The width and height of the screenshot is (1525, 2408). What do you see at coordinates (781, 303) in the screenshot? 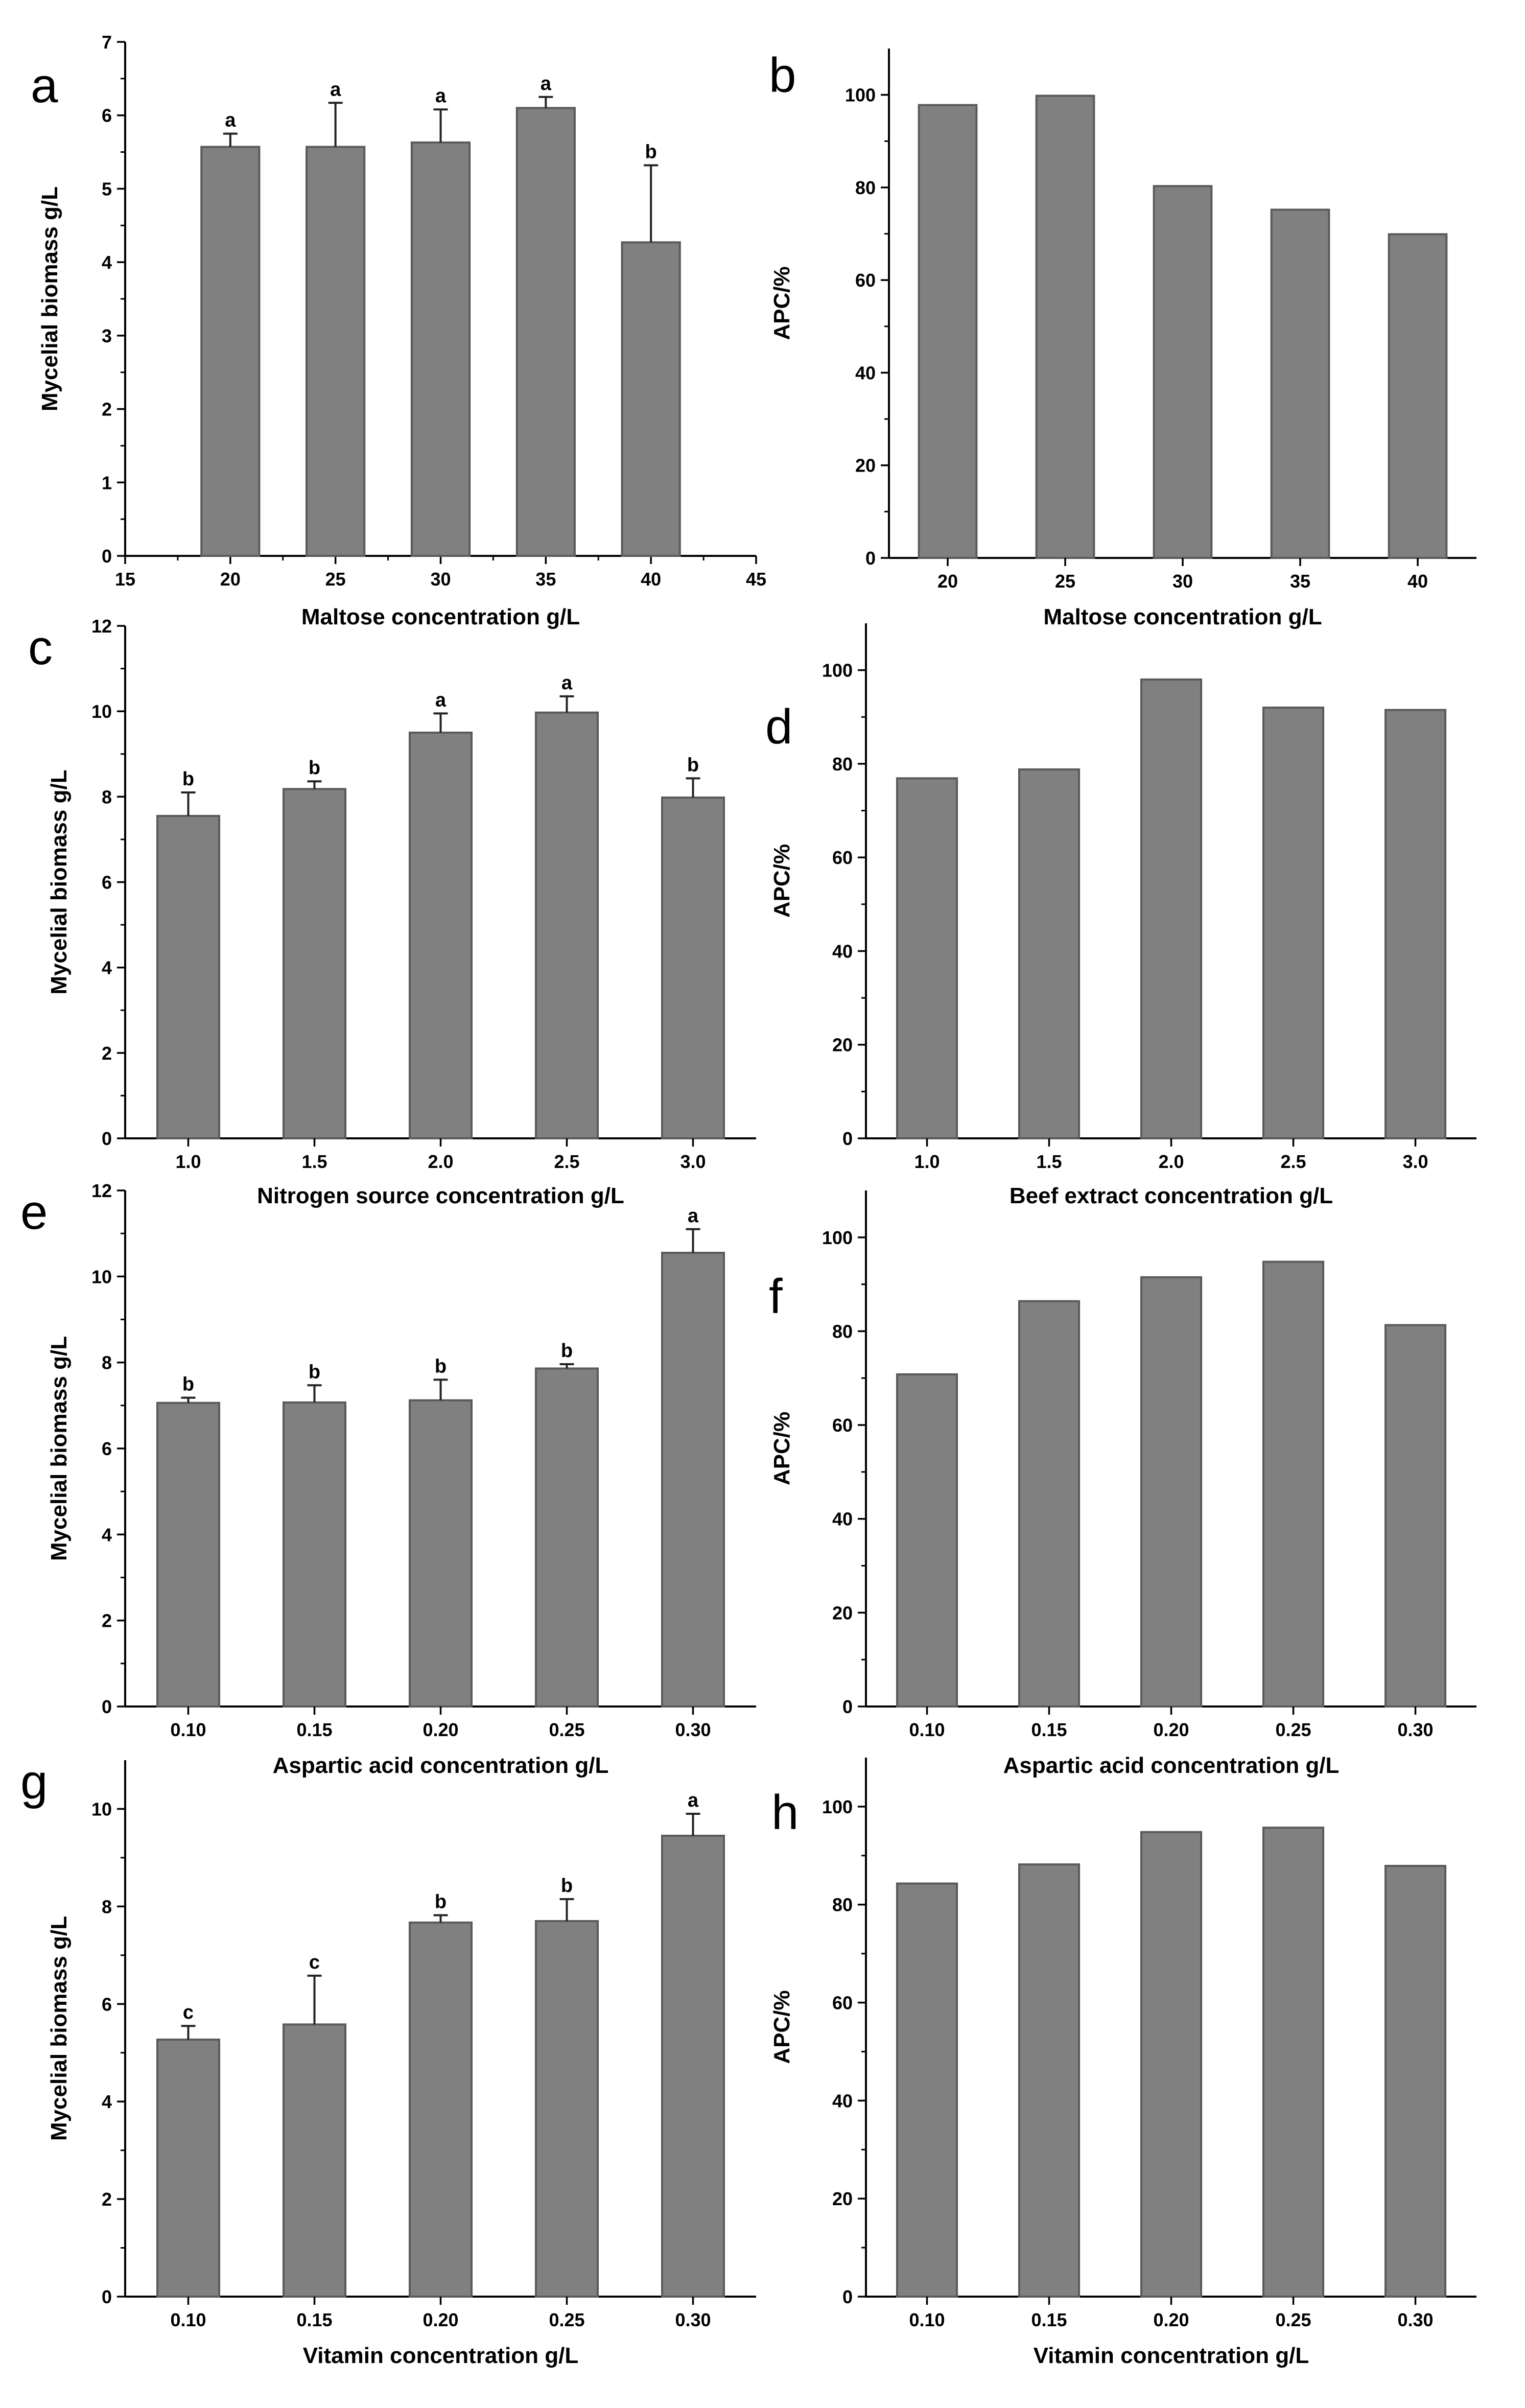
I see `y-axis-title: APC/%` at bounding box center [781, 303].